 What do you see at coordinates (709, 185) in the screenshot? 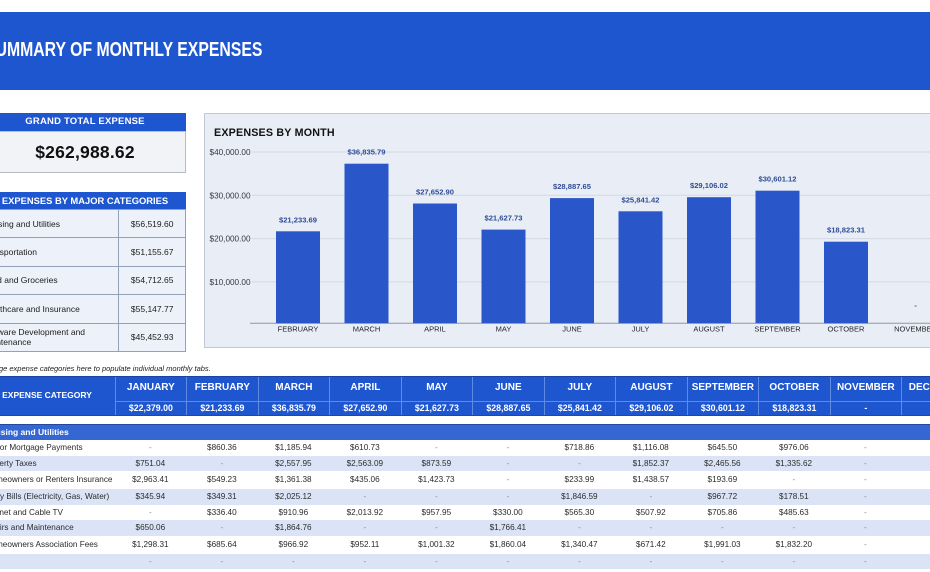
I see `svg-text: $29,106.02` at bounding box center [709, 185].